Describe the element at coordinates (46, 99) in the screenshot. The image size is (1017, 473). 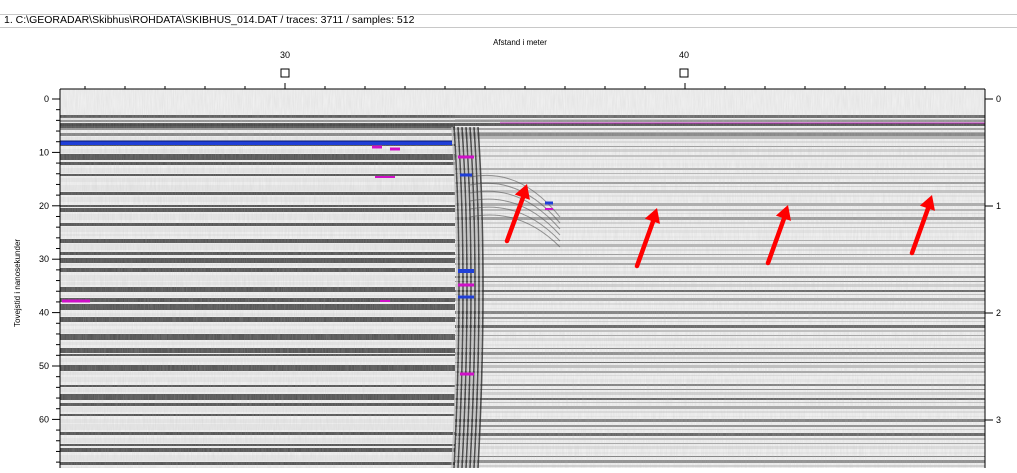
I see `left-tick-label: 0` at that location.